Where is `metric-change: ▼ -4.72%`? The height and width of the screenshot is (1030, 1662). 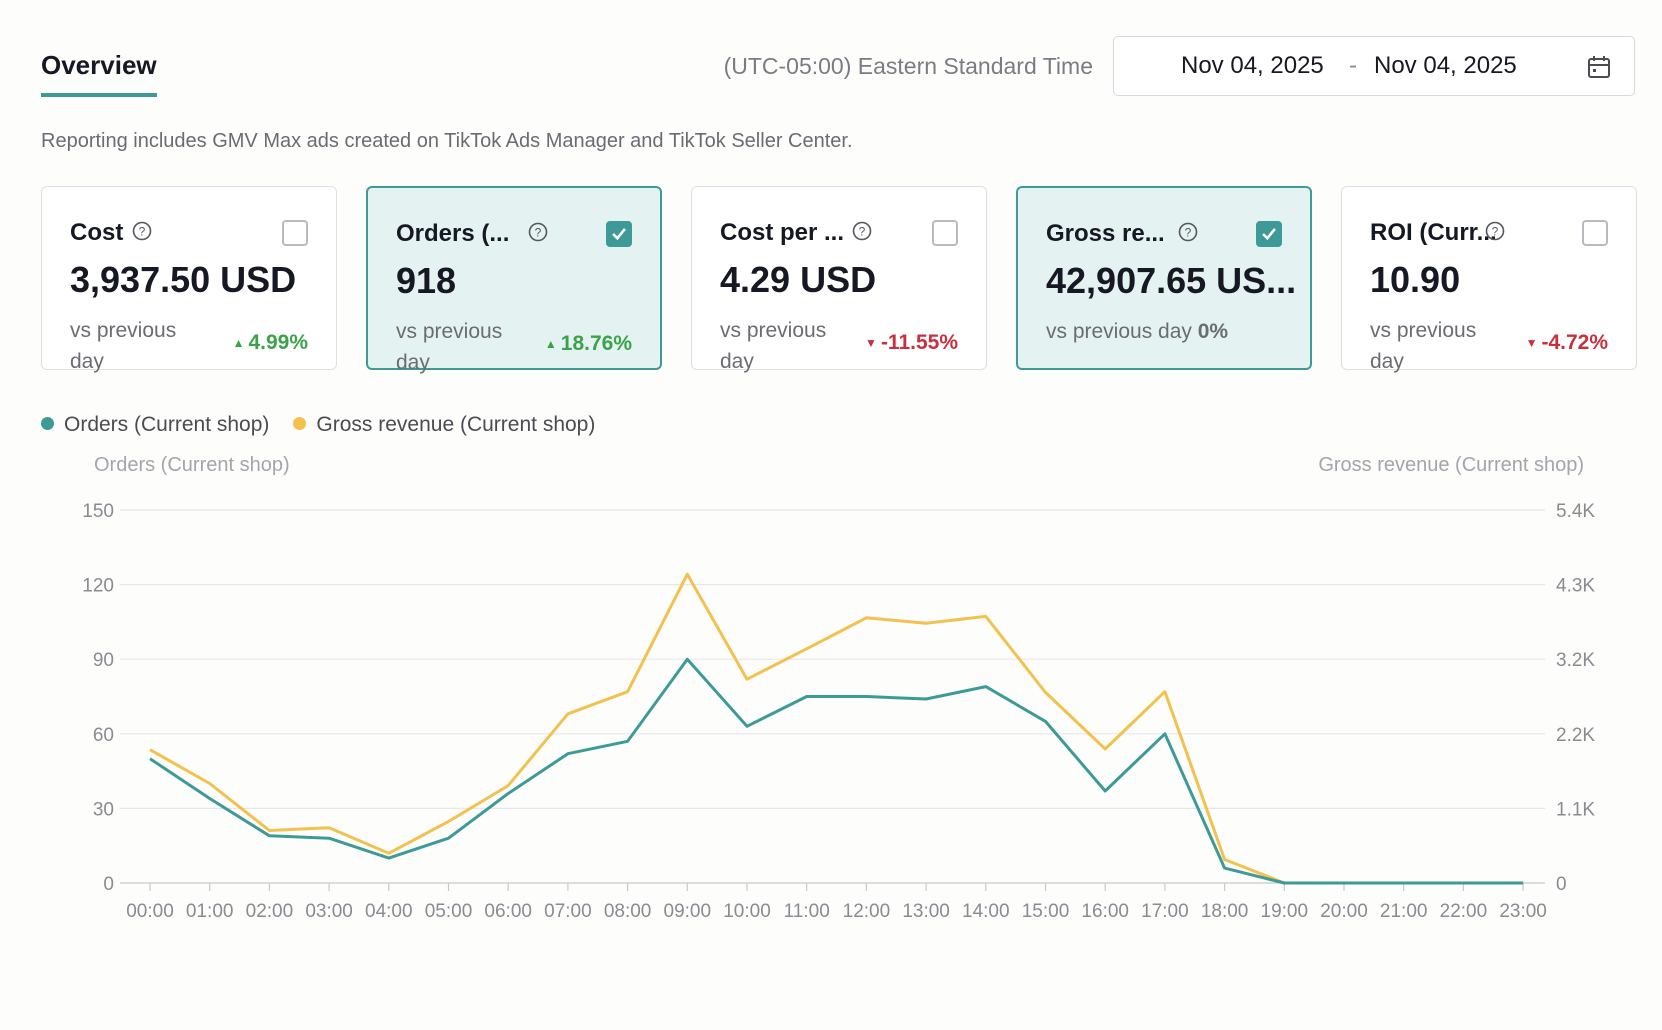 metric-change: ▼ -4.72% is located at coordinates (1566, 342).